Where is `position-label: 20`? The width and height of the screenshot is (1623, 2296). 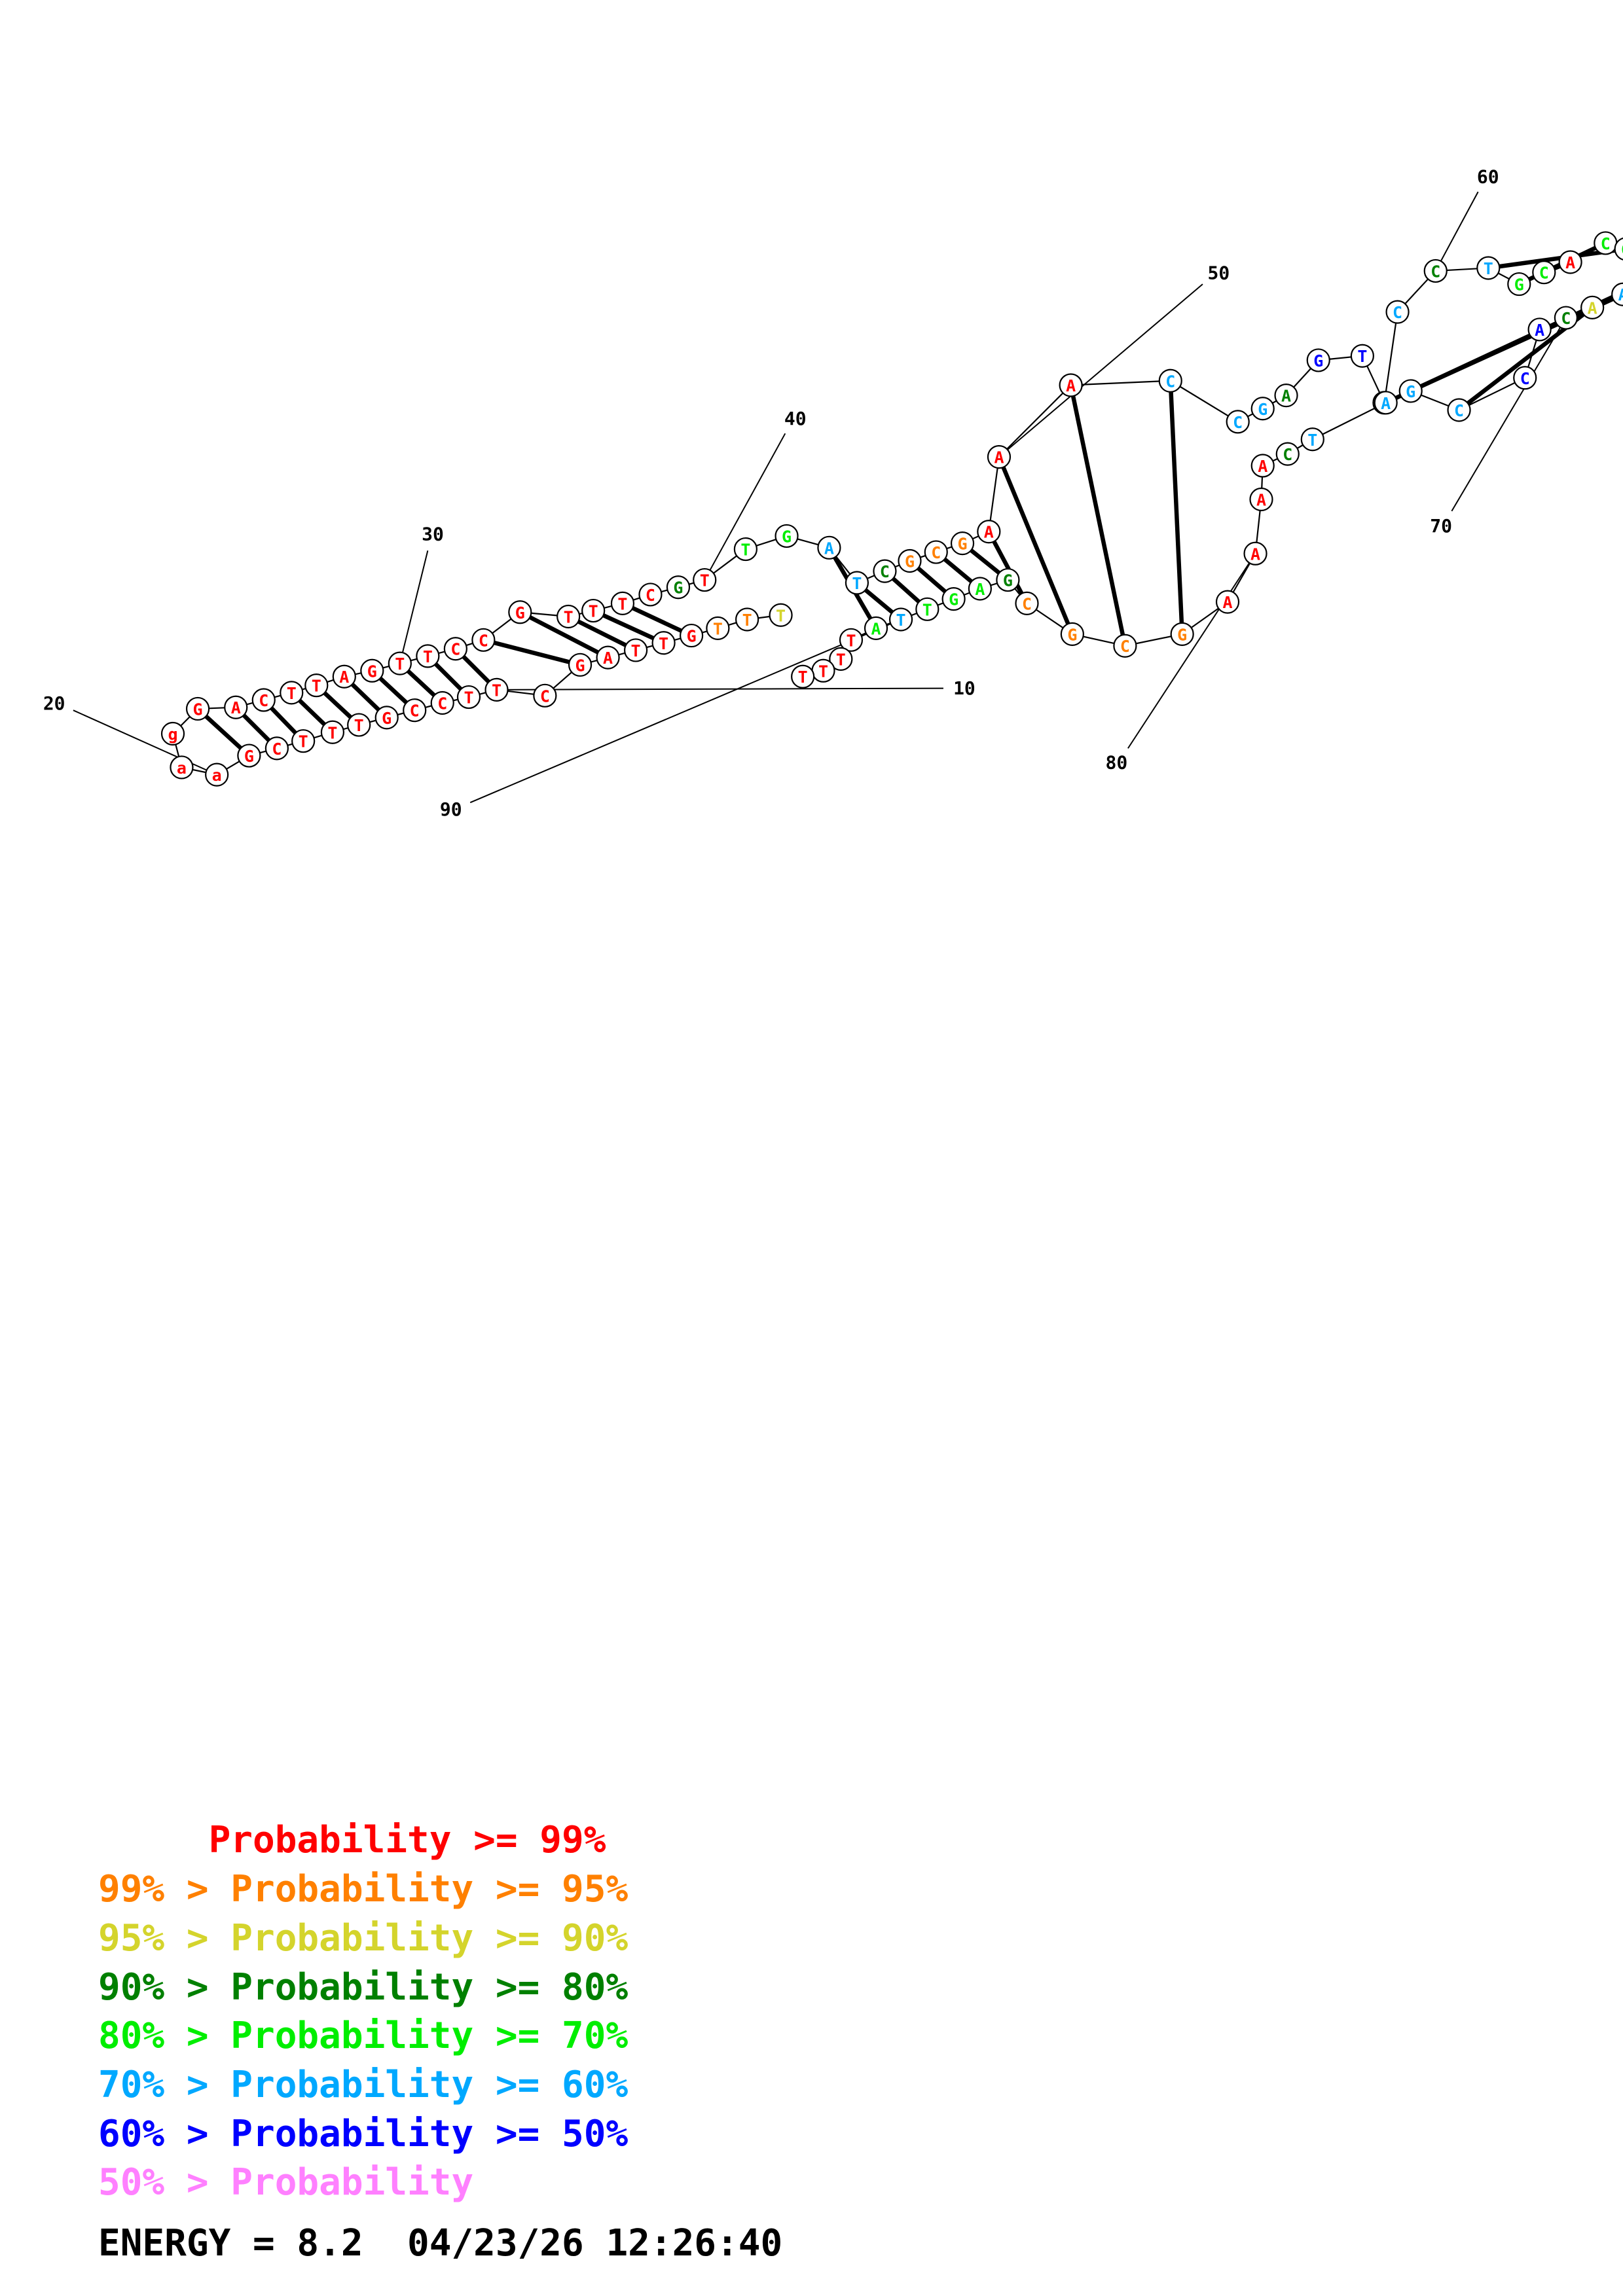 position-label: 20 is located at coordinates (54, 703).